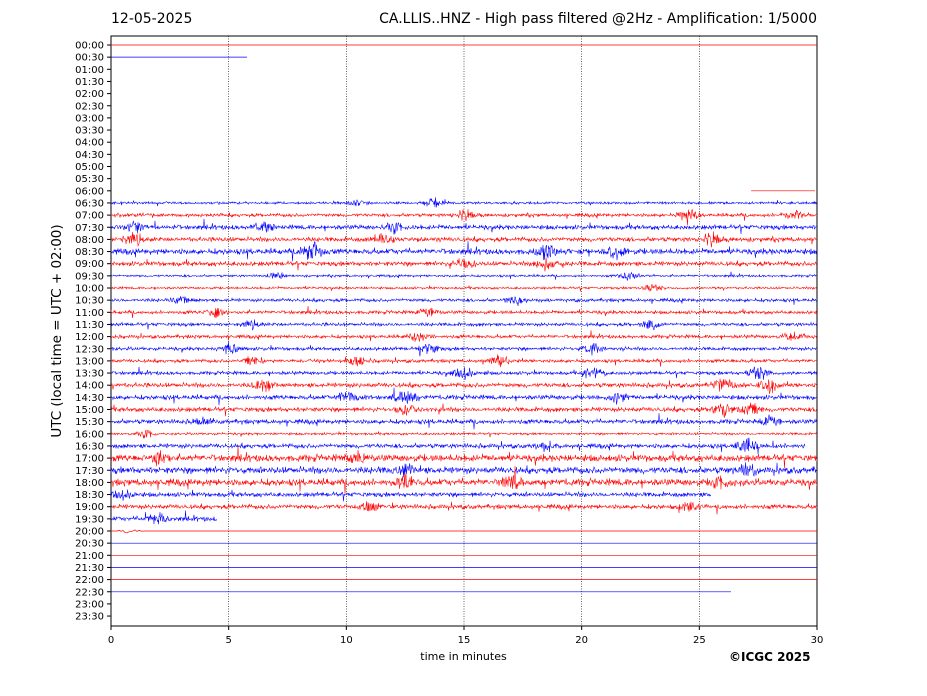 The width and height of the screenshot is (927, 696). What do you see at coordinates (89, 410) in the screenshot?
I see `y-tick-label: 15:00` at bounding box center [89, 410].